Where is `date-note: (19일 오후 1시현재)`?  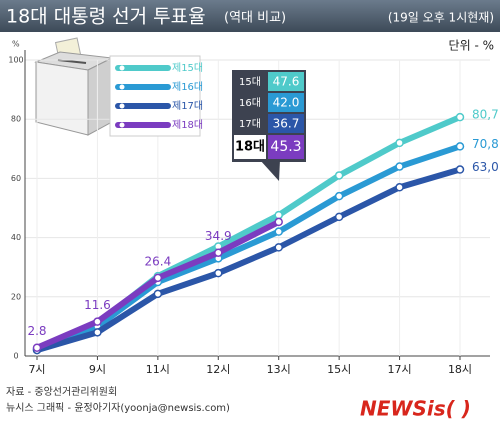 date-note: (19일 오후 1시현재) is located at coordinates (441, 18).